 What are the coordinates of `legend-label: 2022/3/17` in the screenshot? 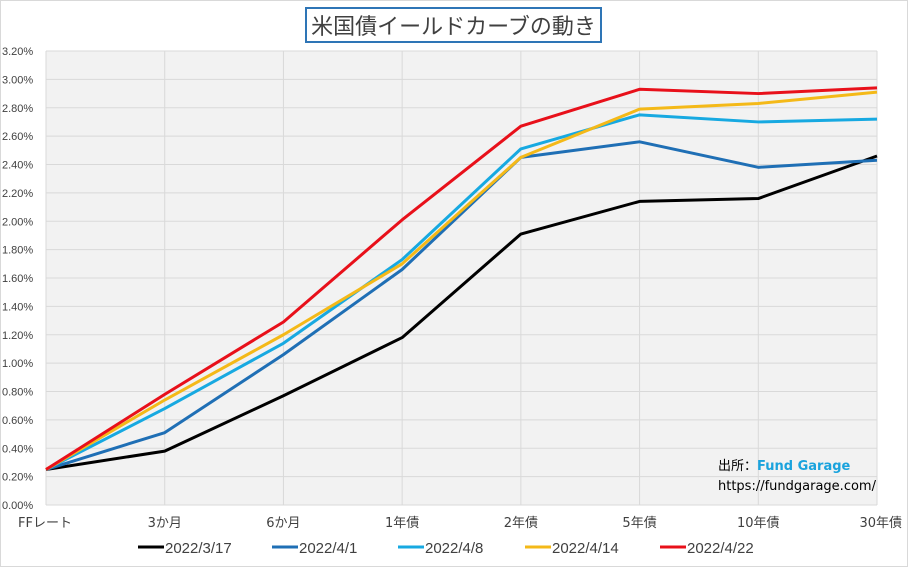 It's located at (198, 548).